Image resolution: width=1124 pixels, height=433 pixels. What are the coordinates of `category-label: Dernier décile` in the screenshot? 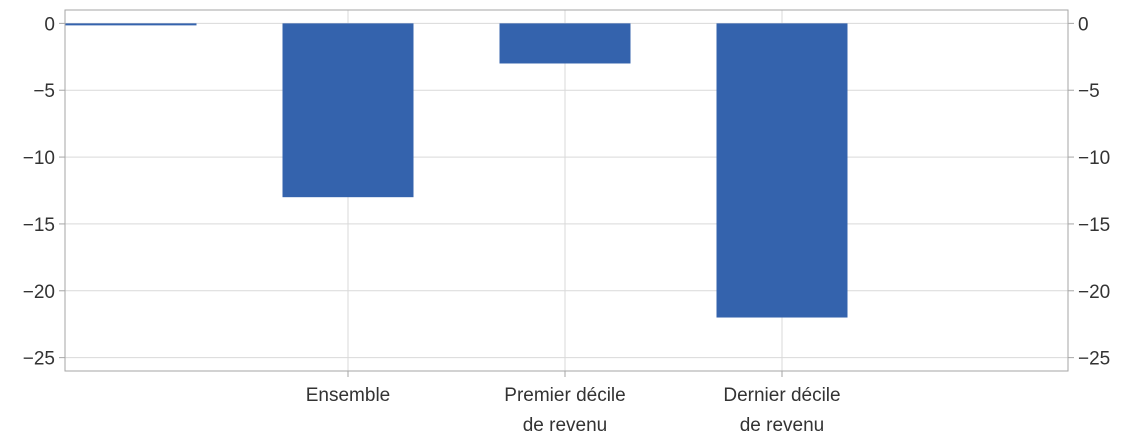 It's located at (781, 395).